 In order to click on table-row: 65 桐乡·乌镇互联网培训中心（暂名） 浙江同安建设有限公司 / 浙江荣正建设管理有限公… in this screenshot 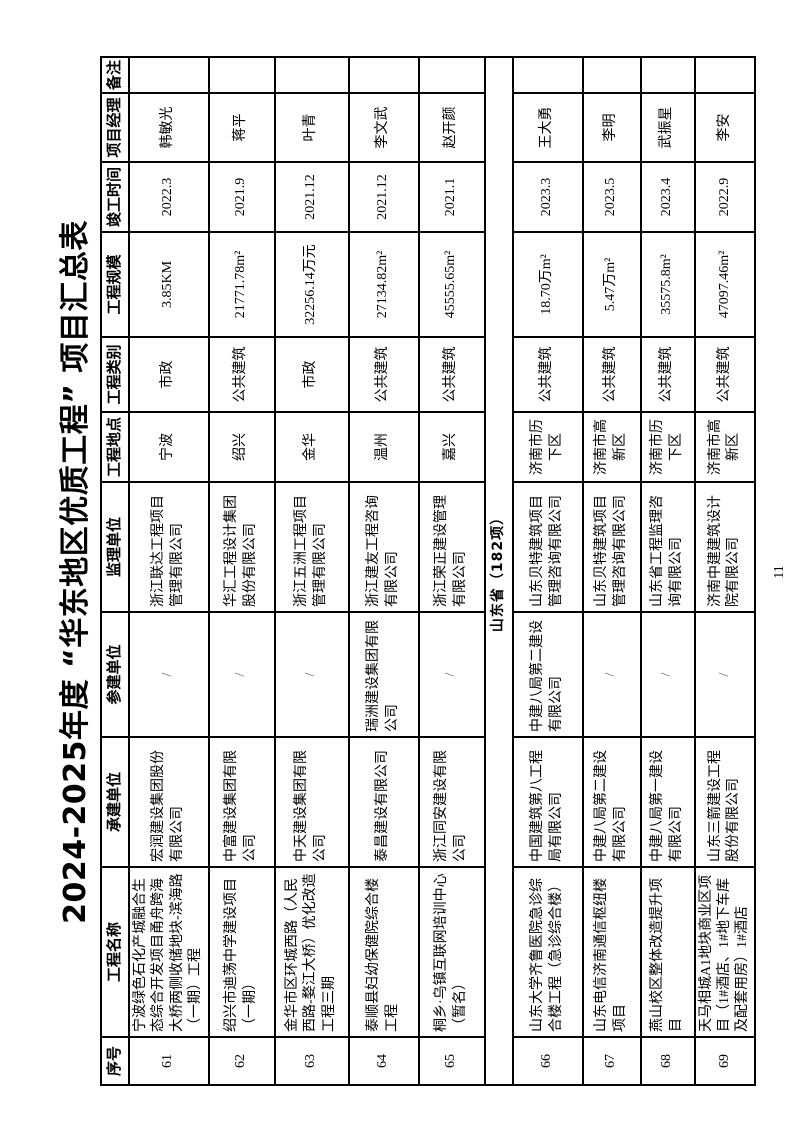, I will do `click(451, 571)`.